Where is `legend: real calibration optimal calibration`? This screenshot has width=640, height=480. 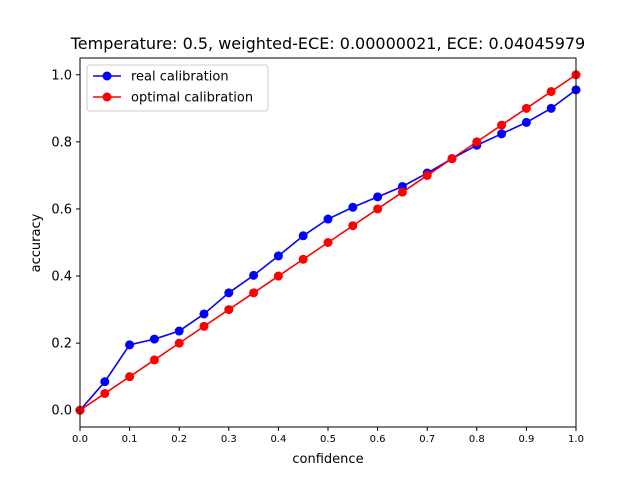
legend: real calibration optimal calibration is located at coordinates (177, 88).